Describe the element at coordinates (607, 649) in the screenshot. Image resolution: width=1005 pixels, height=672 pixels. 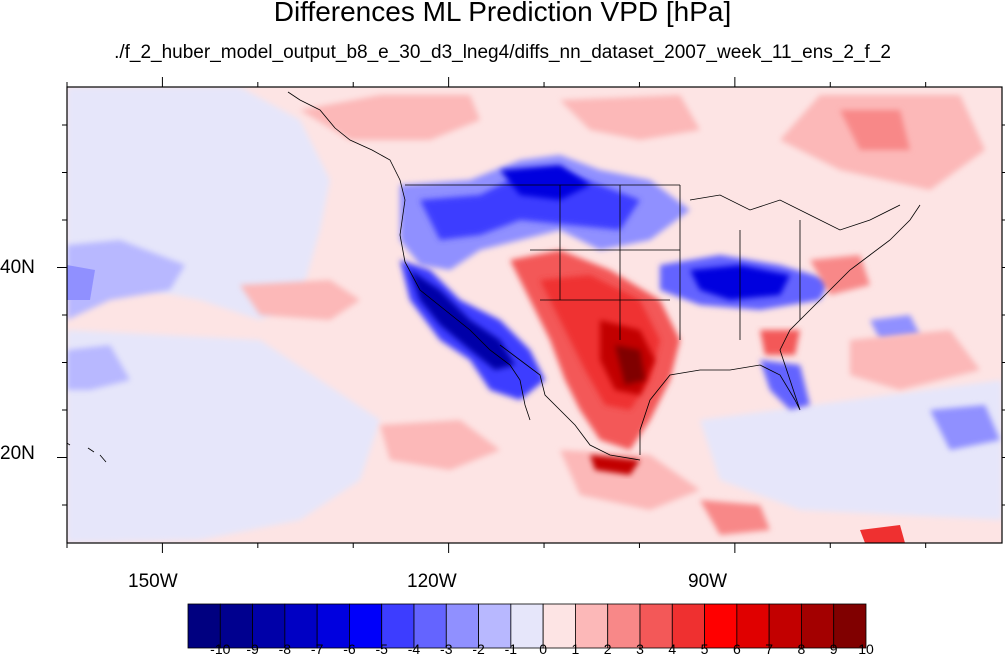
I see `colorbar-label: 2` at that location.